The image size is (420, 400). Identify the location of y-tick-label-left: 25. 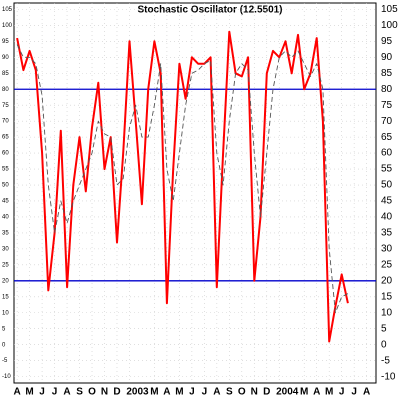
(5, 265).